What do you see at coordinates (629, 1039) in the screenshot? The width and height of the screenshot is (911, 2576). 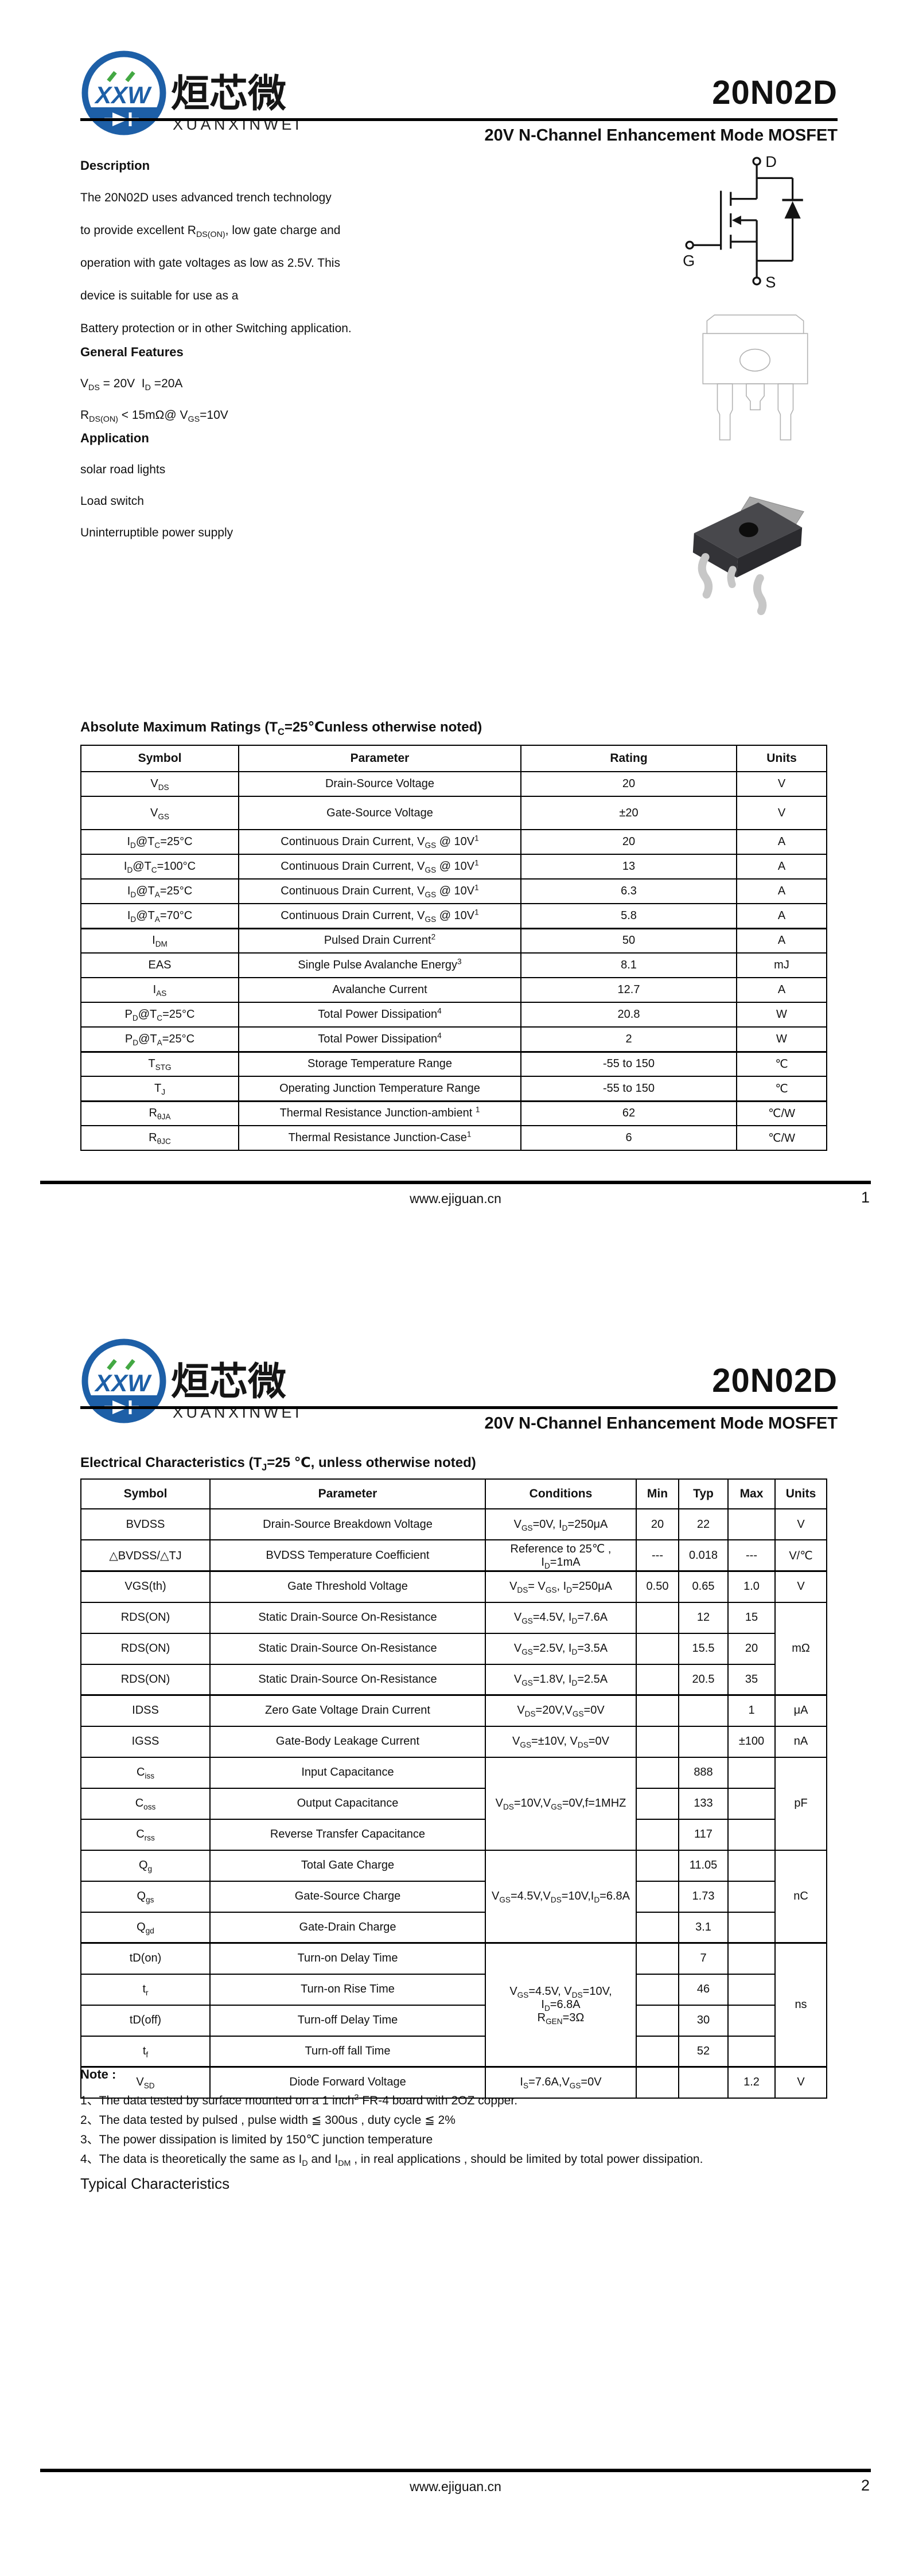 I see `table-cell: 2` at bounding box center [629, 1039].